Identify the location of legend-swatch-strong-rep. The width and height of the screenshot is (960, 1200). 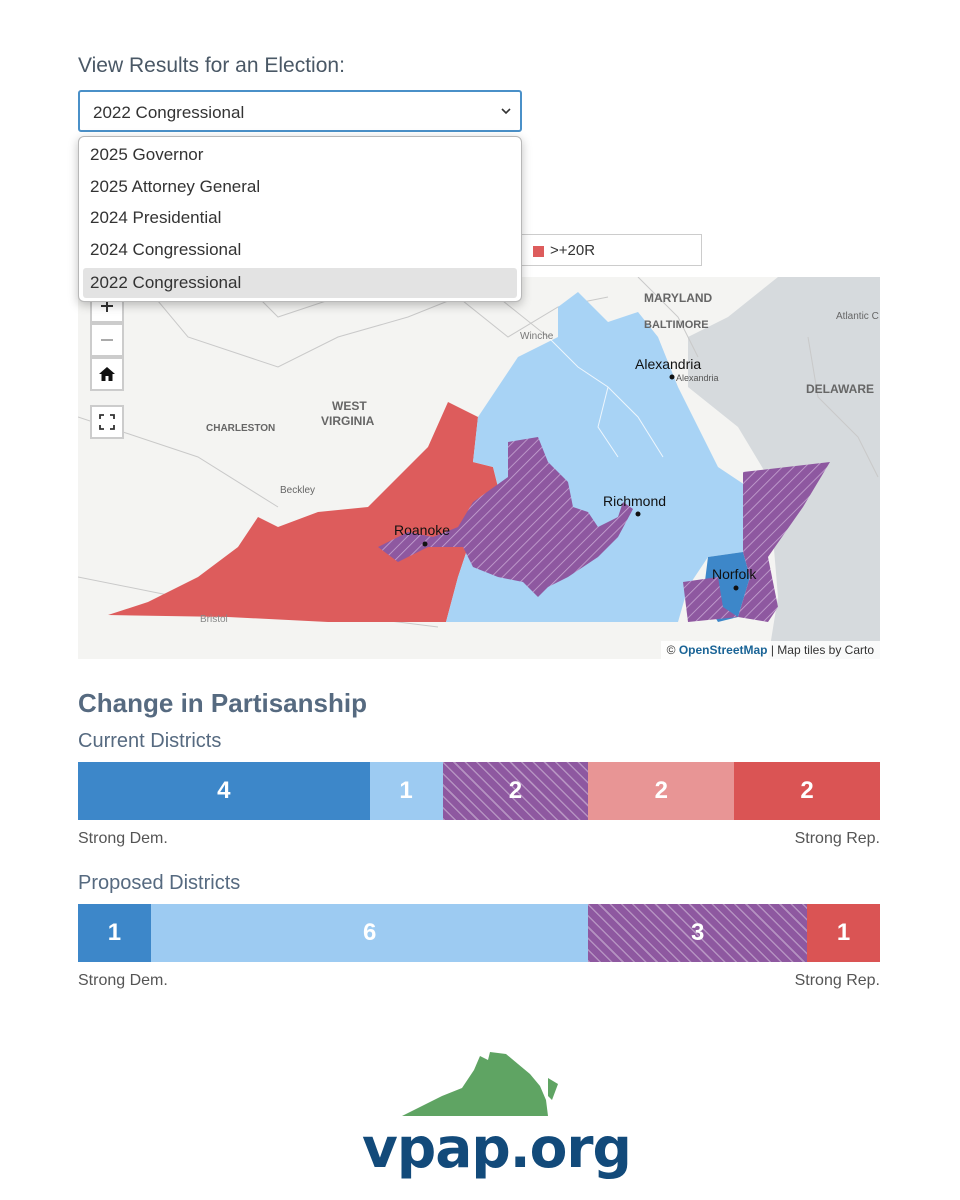
(538, 251).